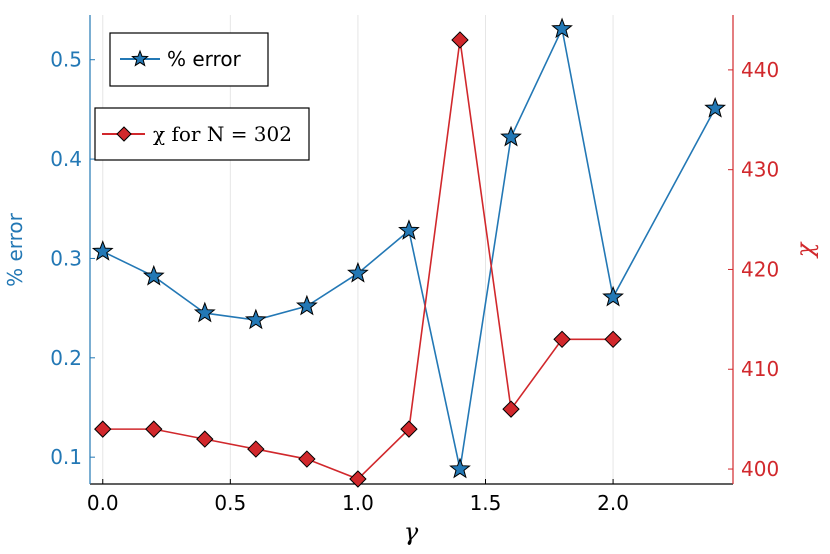 Image resolution: width=830 pixels, height=554 pixels. I want to click on x-axis-label: γ, so click(411, 532).